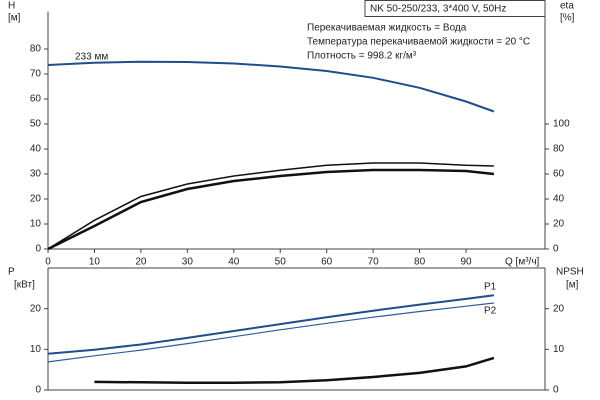 This screenshot has height=400, width=600. I want to click on x-tick-label: 80, so click(420, 262).